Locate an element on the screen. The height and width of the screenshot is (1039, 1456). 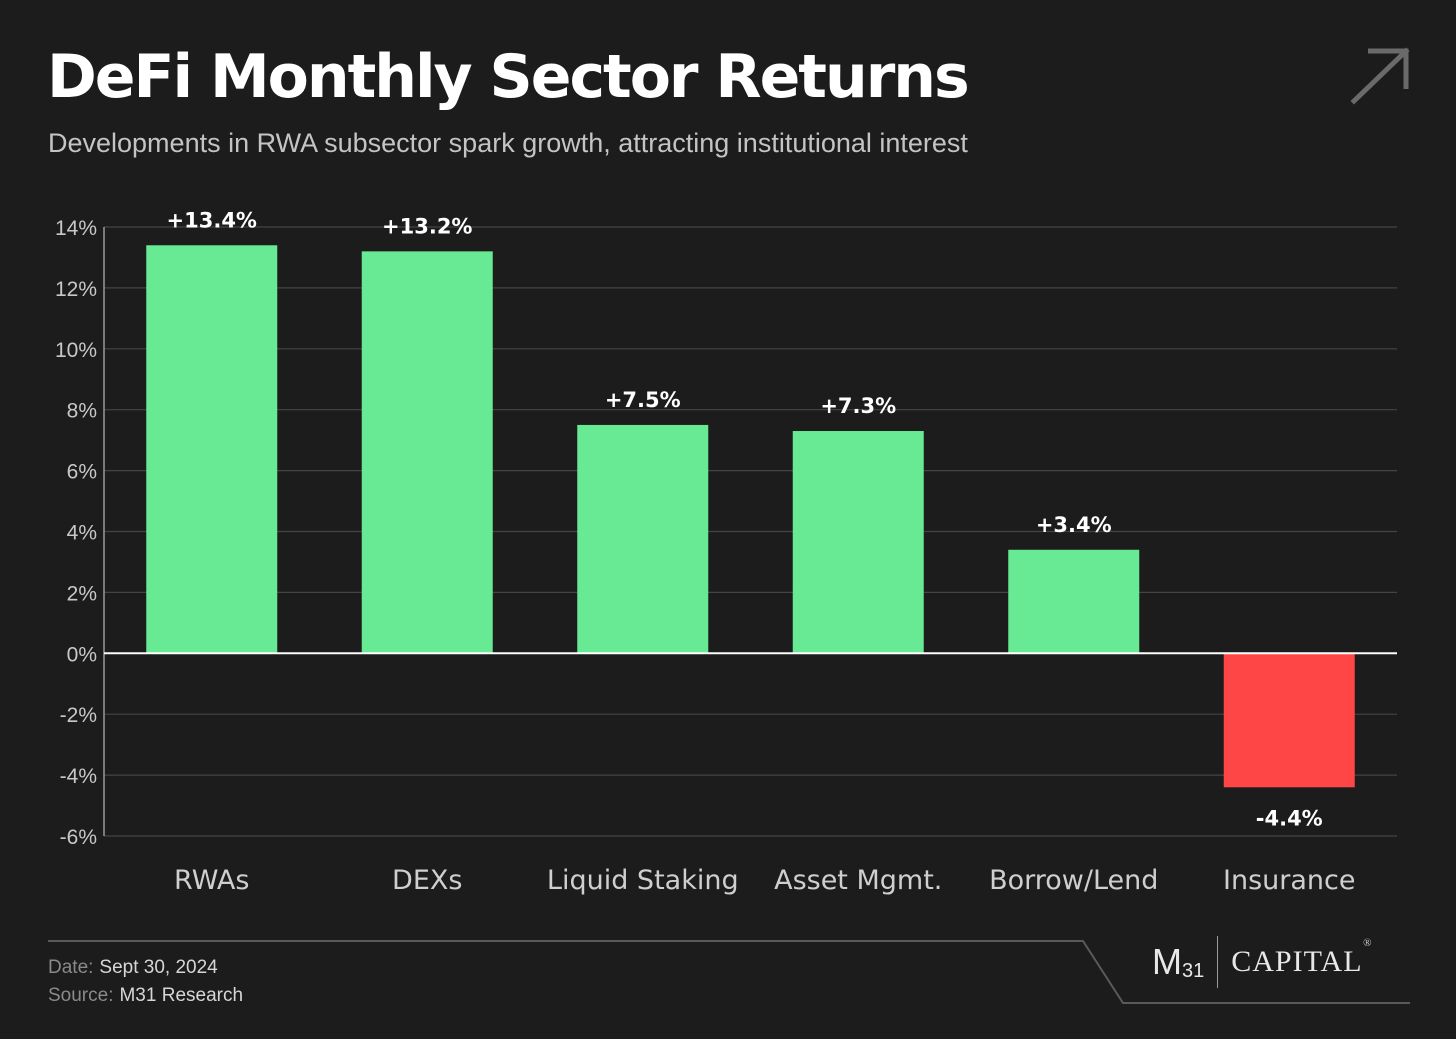
y-tick-label: 10% is located at coordinates (76, 350).